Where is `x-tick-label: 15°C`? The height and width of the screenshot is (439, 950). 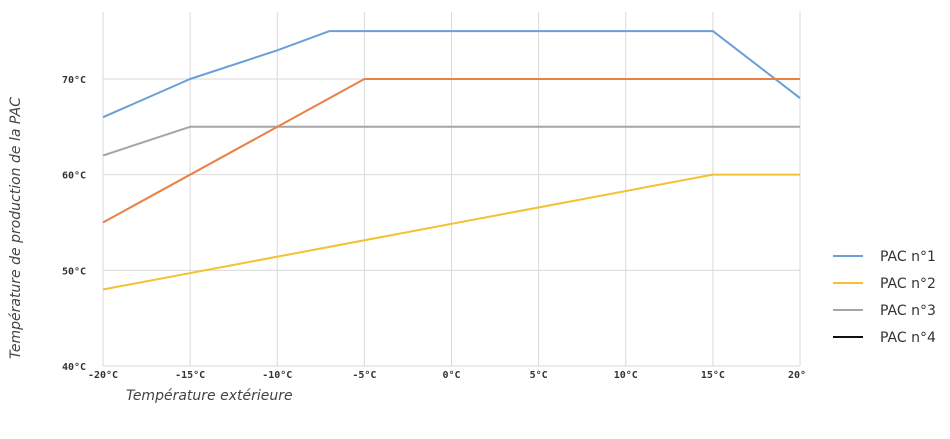 x-tick-label: 15°C is located at coordinates (713, 375).